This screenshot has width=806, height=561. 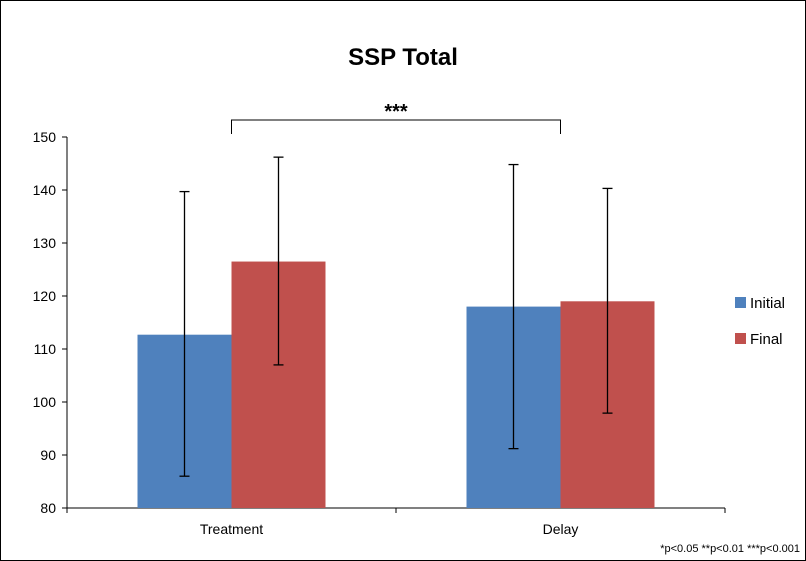 I want to click on legend-swatch-final, so click(x=740, y=338).